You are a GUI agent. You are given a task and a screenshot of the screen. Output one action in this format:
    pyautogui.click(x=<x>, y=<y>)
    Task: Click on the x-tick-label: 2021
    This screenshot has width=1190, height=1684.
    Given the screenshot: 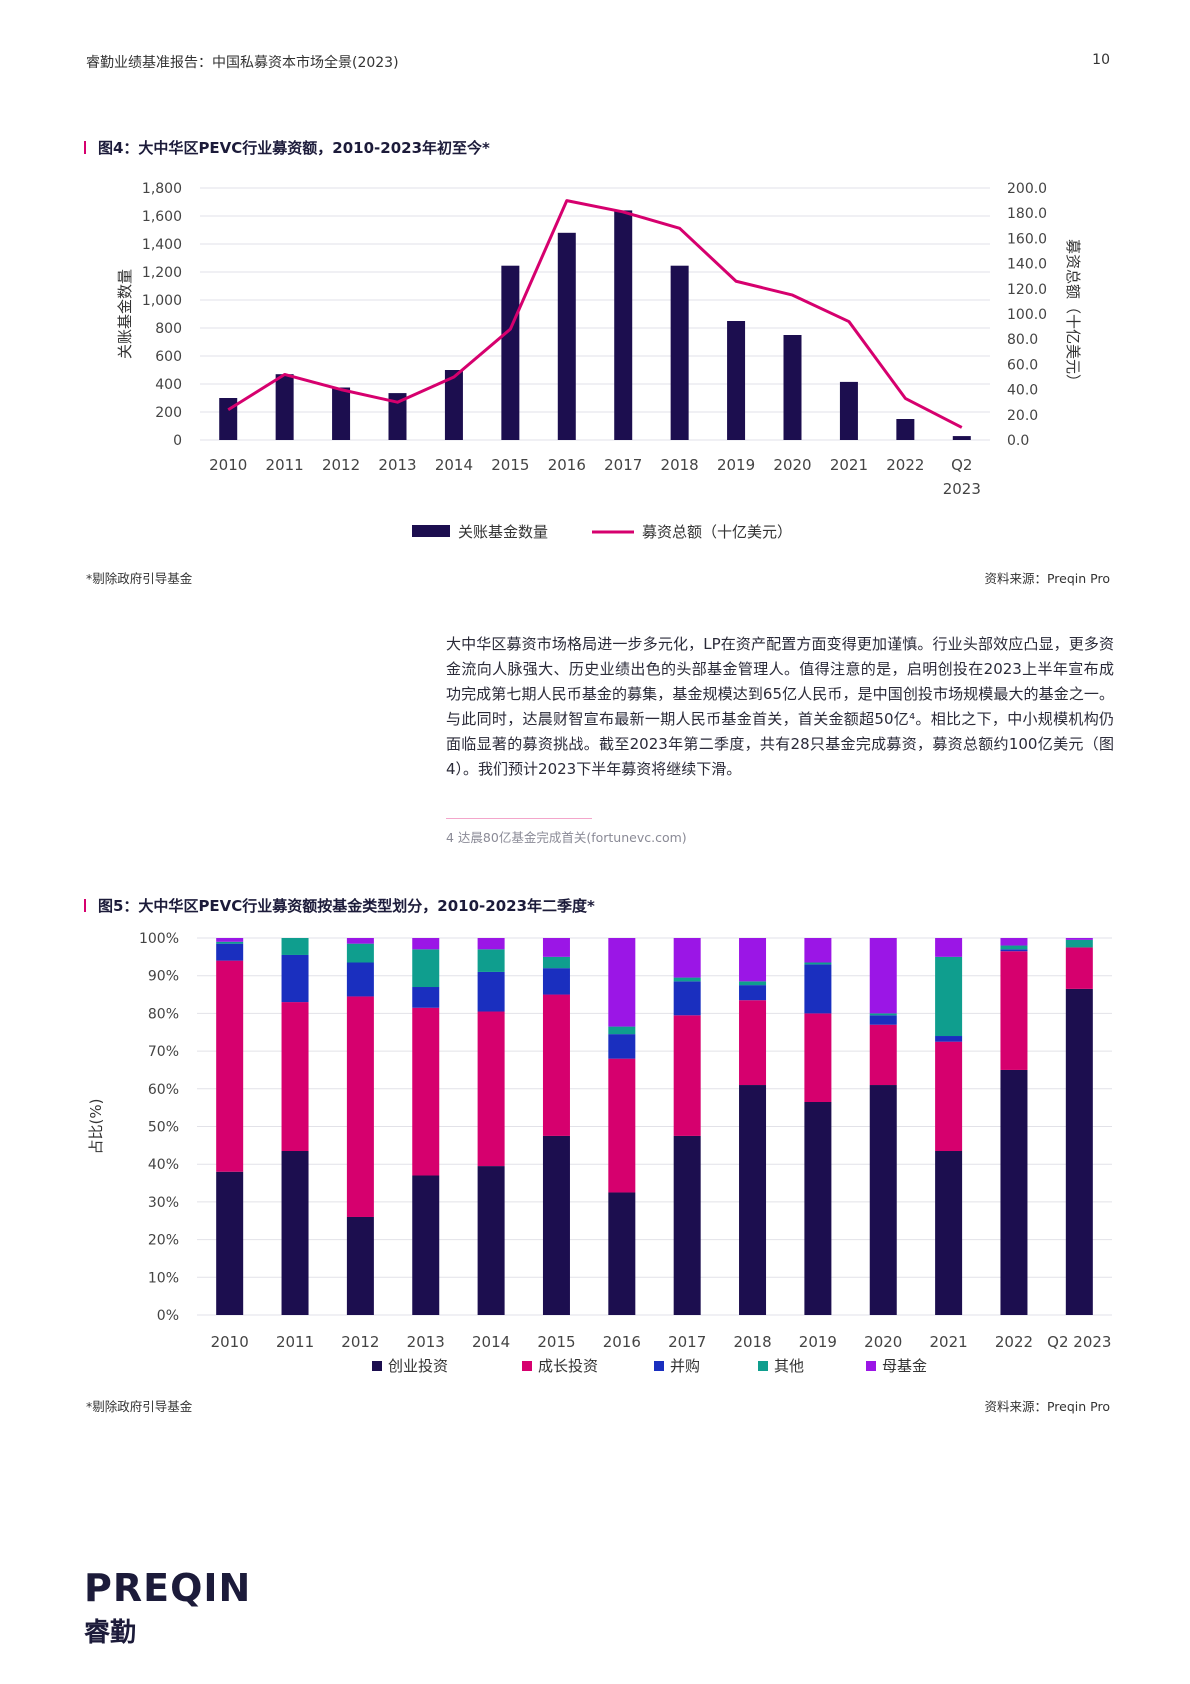 What is the action you would take?
    pyautogui.click(x=849, y=465)
    